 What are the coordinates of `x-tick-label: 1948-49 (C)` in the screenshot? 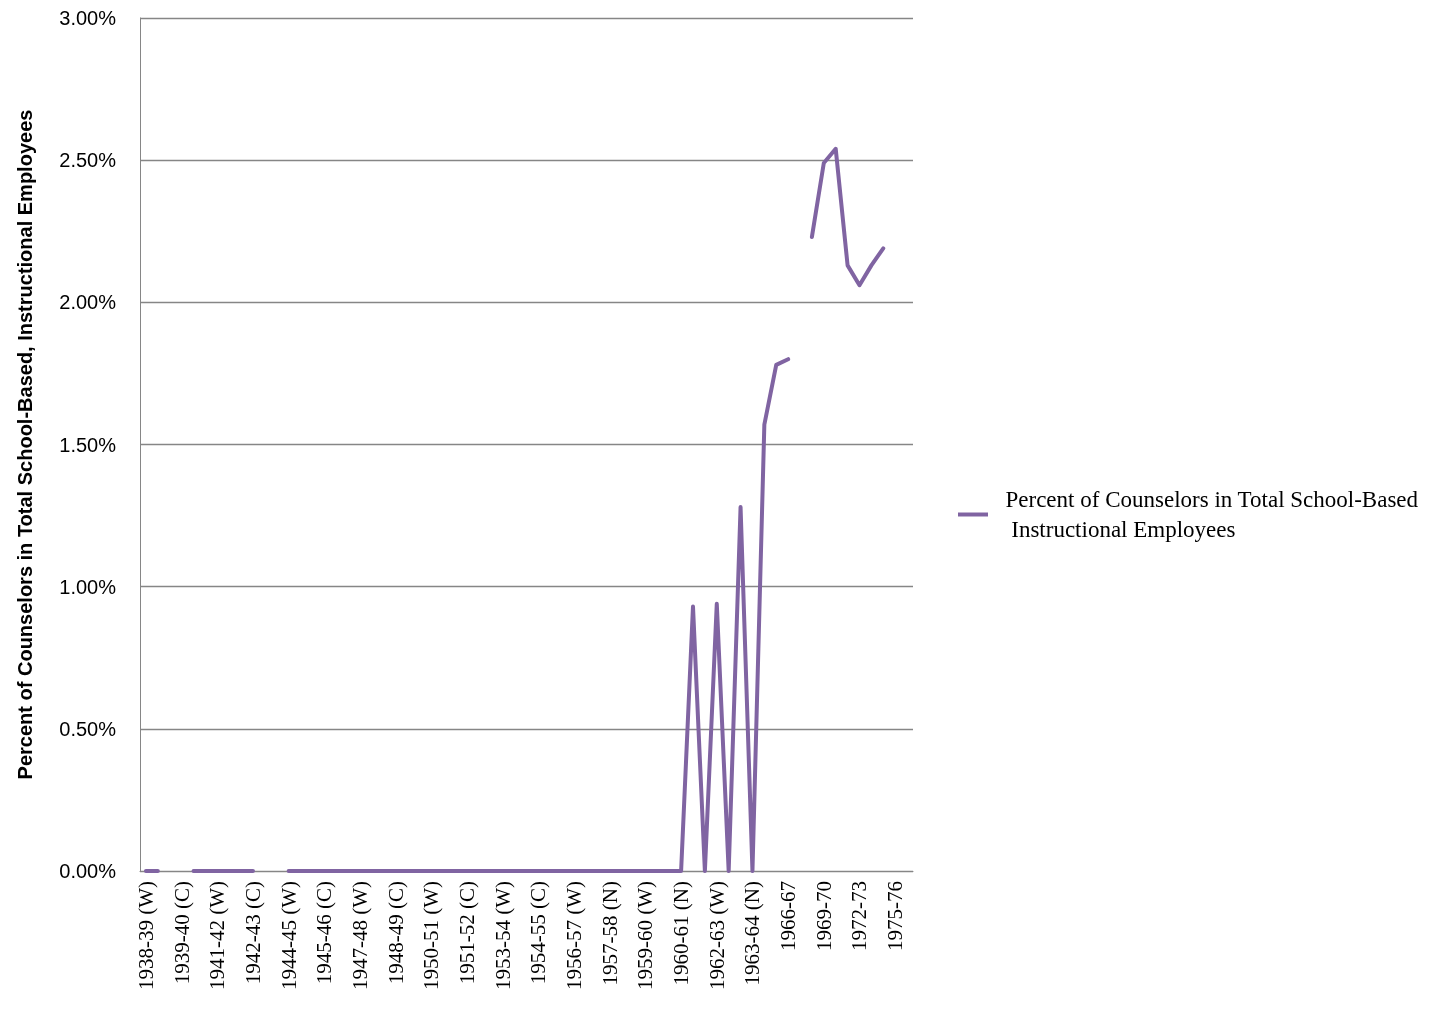 It's located at (395, 933).